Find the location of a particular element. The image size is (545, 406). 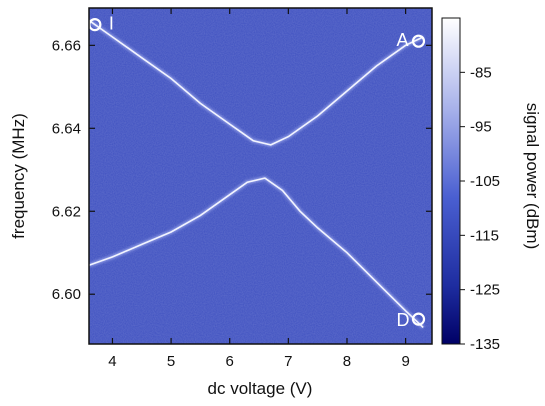

x-tick-label: 9 is located at coordinates (405, 361).